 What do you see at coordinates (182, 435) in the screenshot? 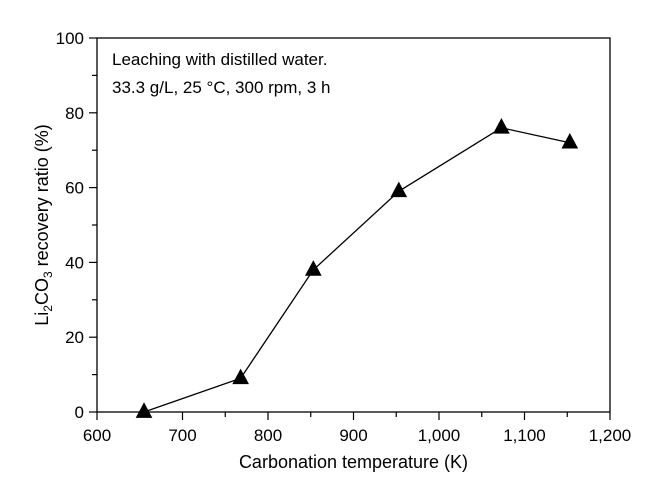
I see `x-tick-label: 700` at bounding box center [182, 435].